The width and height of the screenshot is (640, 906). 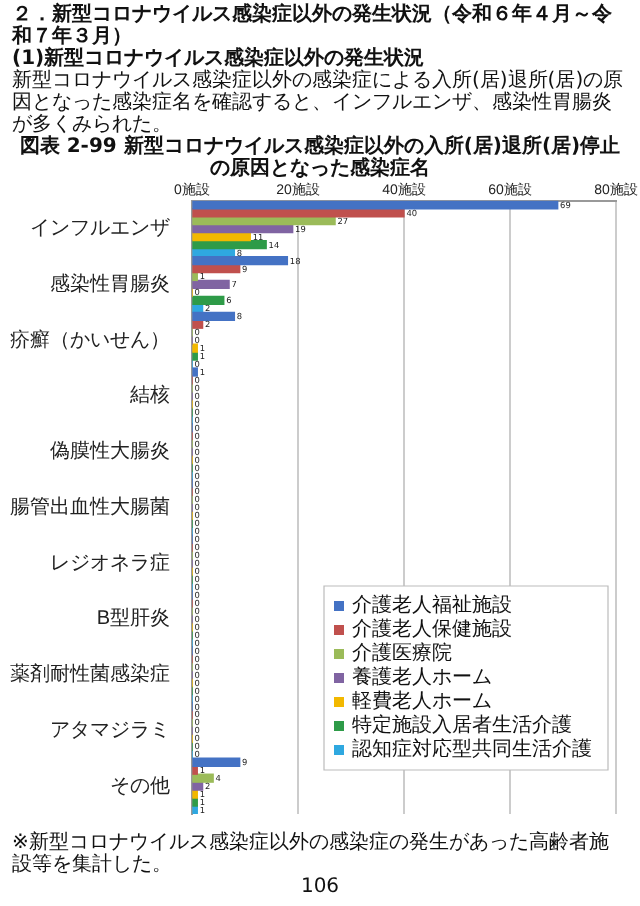 I want to click on y-tick-label: アタマジラミ, so click(x=110, y=730).